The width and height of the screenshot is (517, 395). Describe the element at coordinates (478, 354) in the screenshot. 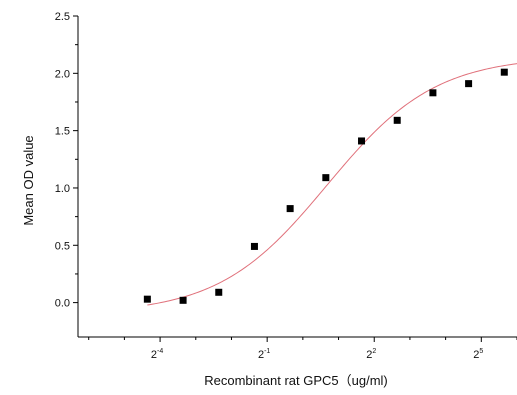

I see `x-tick-label: 25` at that location.